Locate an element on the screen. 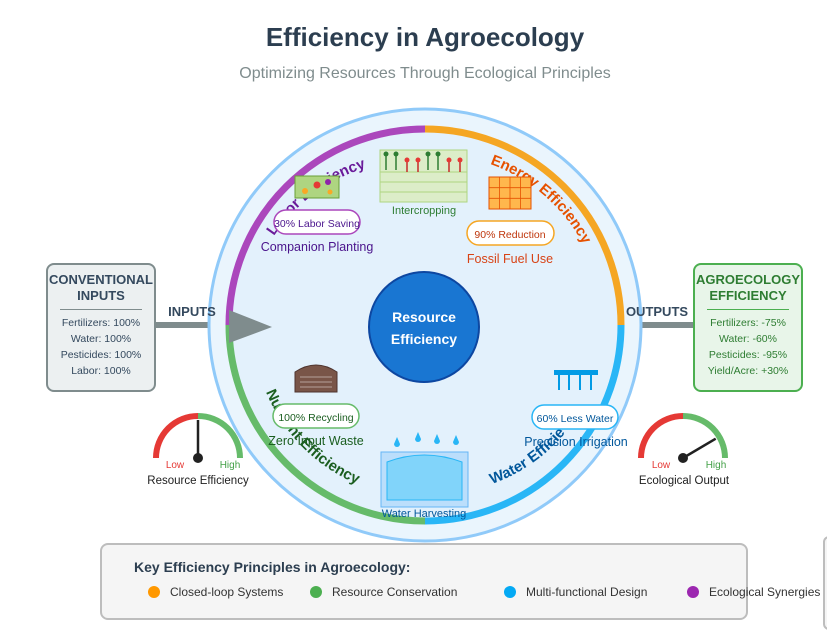  legend-item: Resource Conservation is located at coordinates (383, 592).